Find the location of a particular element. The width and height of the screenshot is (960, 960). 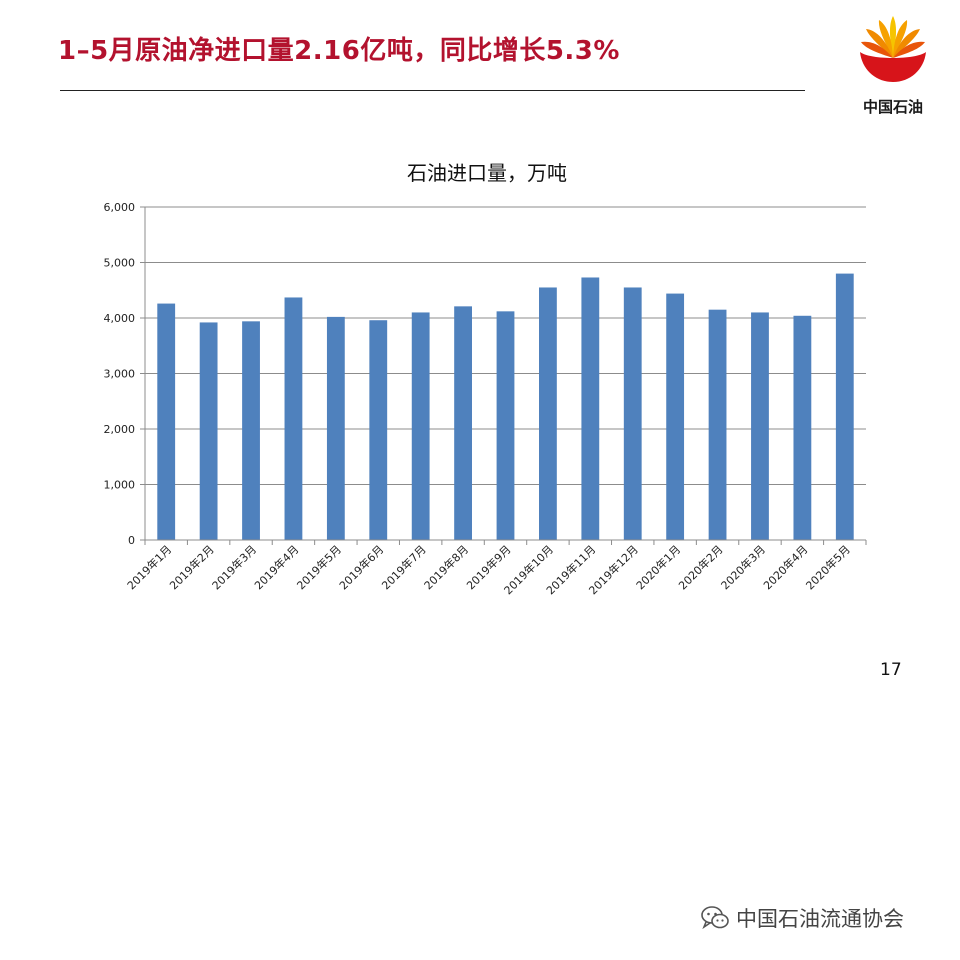

logo-text: 中国石油 is located at coordinates (892, 107).